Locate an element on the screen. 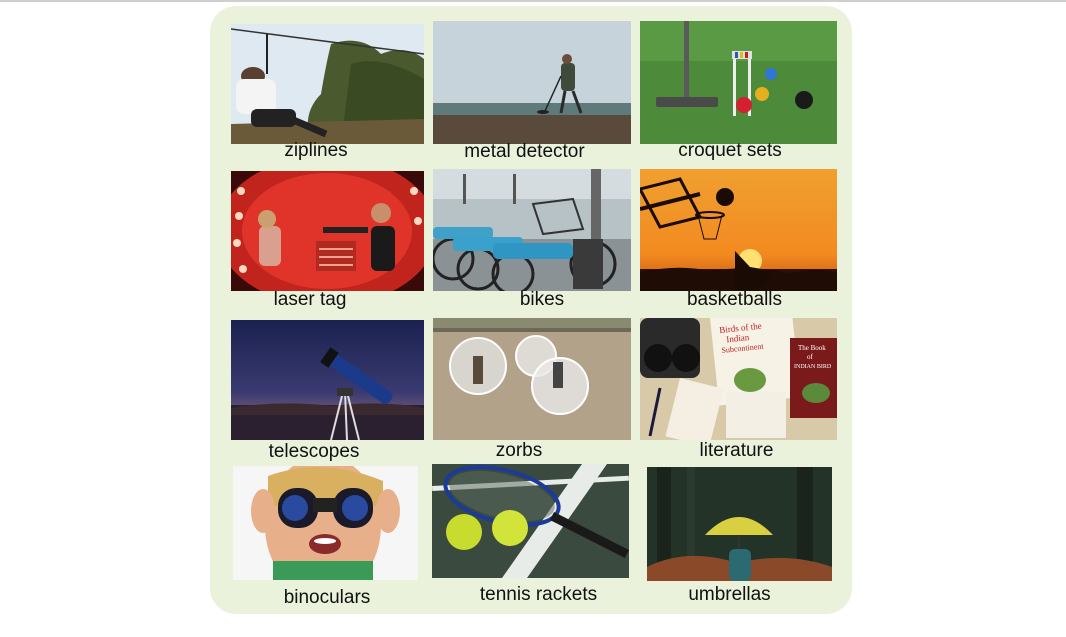 This screenshot has width=1066, height=637. tile-metal-detector: metal detector is located at coordinates (532, 92).